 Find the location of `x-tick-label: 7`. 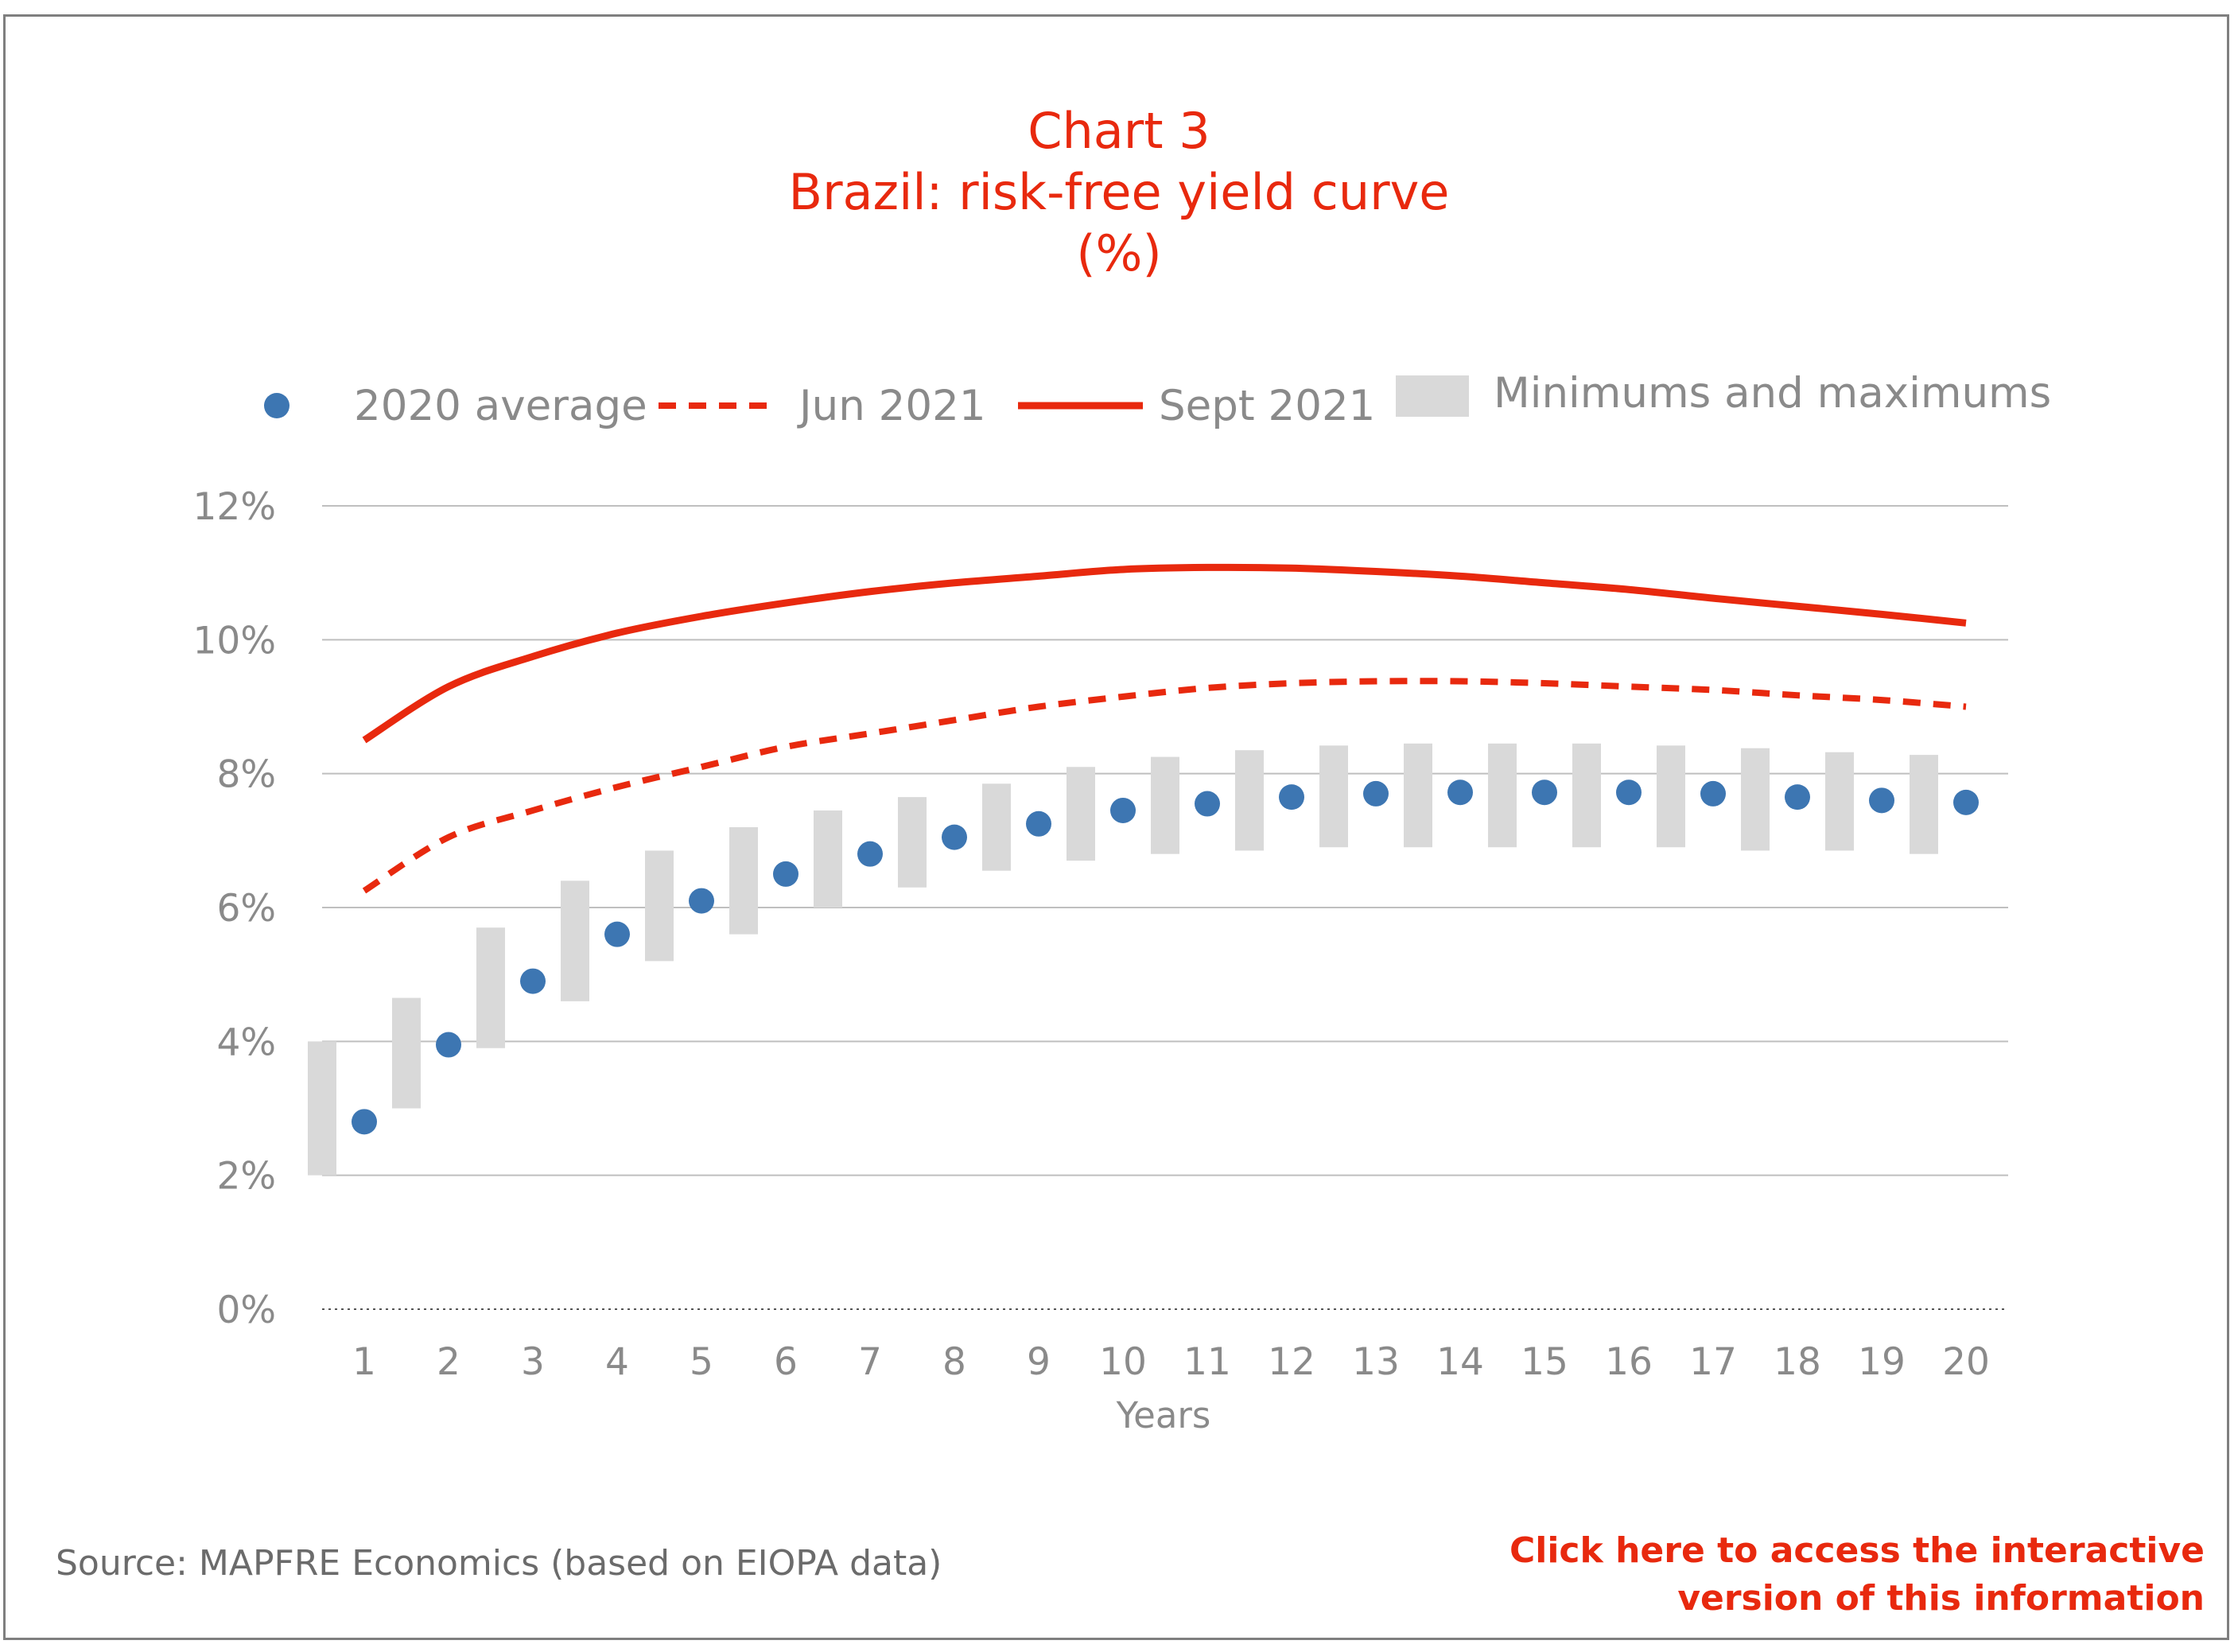

x-tick-label: 7 is located at coordinates (870, 1362).